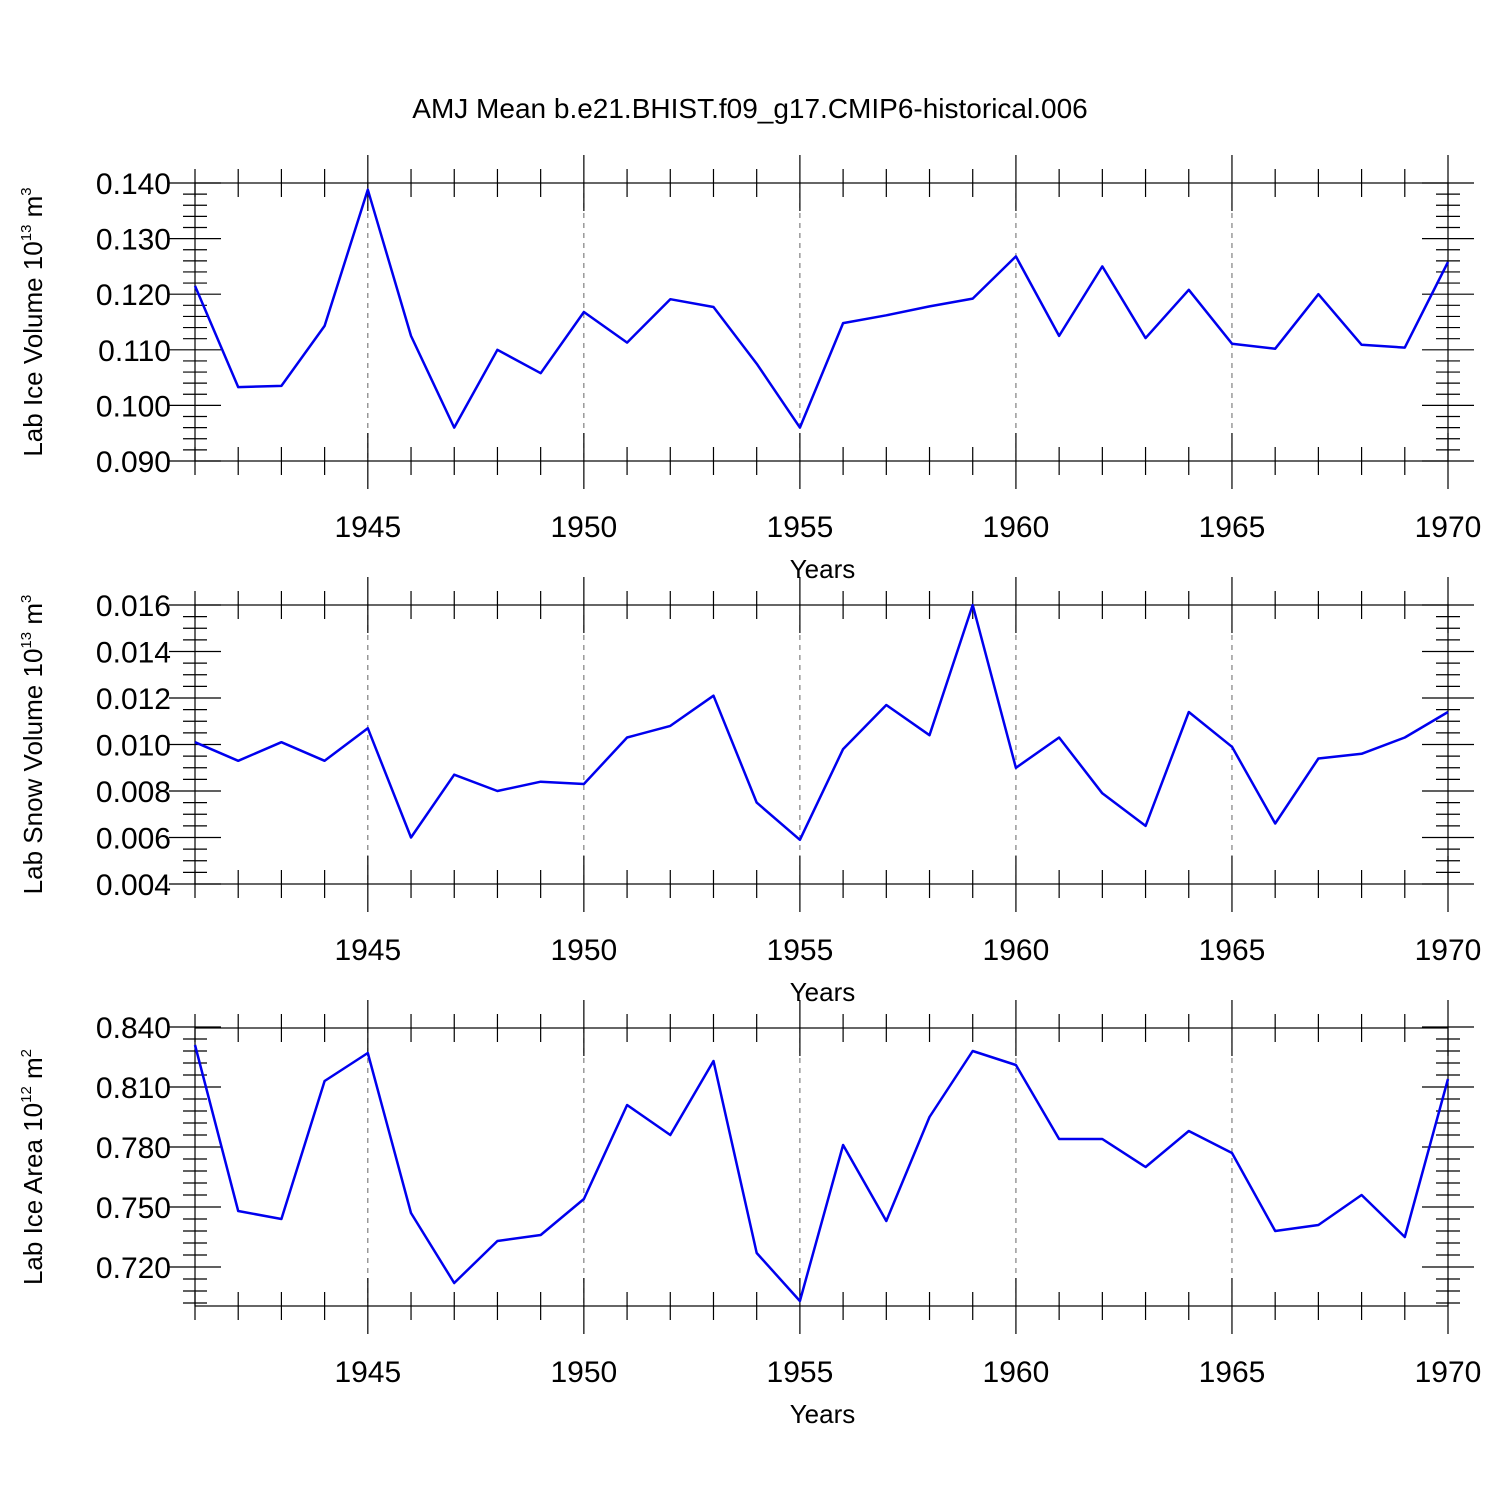  What do you see at coordinates (133, 653) in the screenshot?
I see `y-tick-label: 0.014` at bounding box center [133, 653].